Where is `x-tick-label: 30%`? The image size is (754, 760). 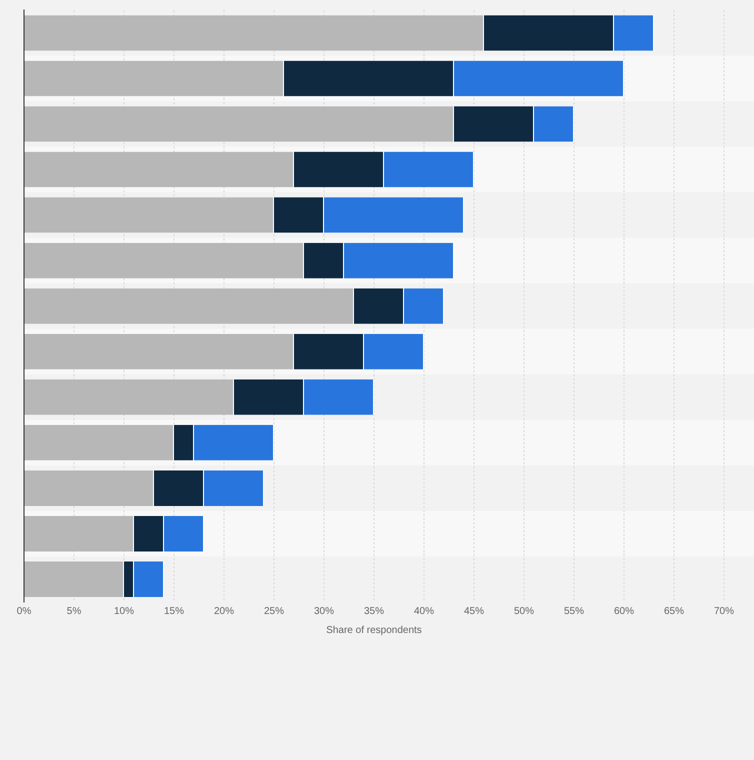 x-tick-label: 30% is located at coordinates (324, 611).